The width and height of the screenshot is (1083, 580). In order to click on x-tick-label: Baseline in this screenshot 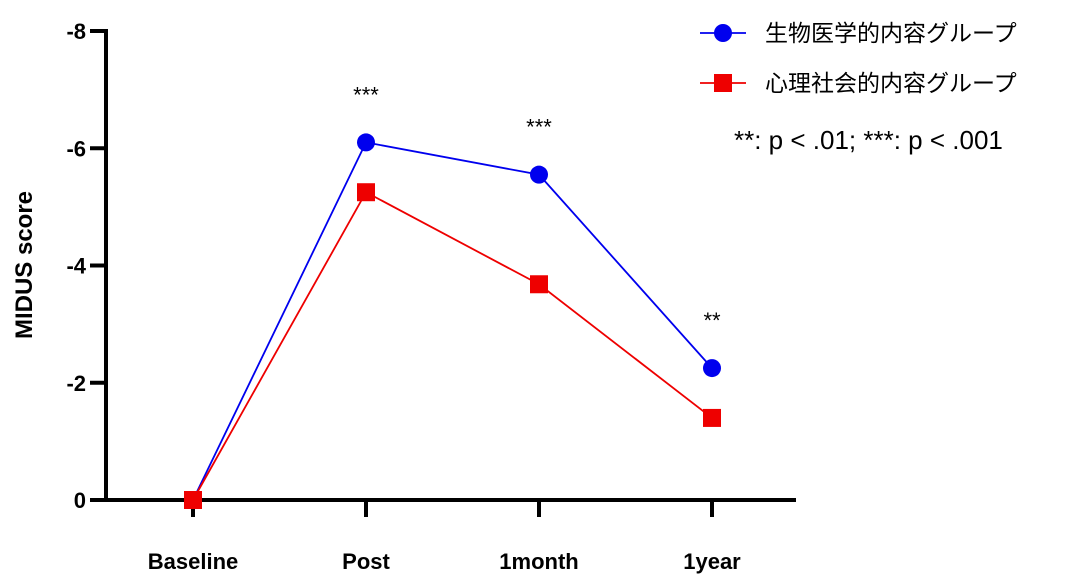, I will do `click(193, 561)`.